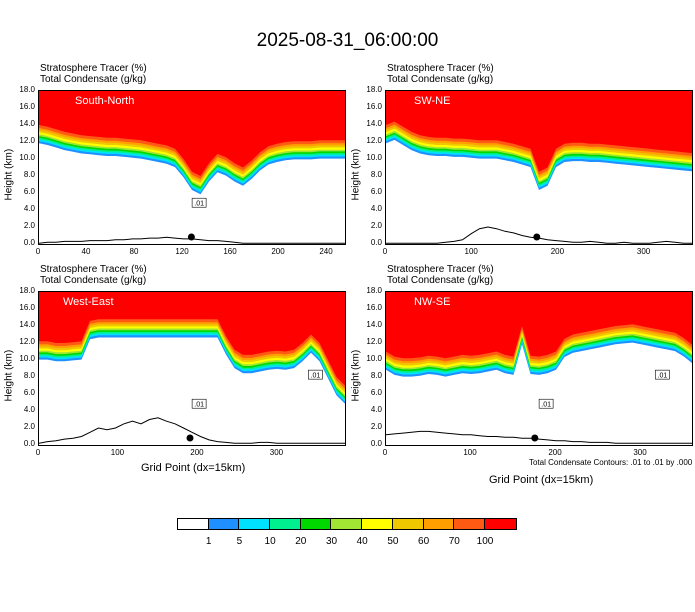 The height and width of the screenshot is (612, 695). Describe the element at coordinates (105, 101) in the screenshot. I see `panel-name: South-North` at that location.